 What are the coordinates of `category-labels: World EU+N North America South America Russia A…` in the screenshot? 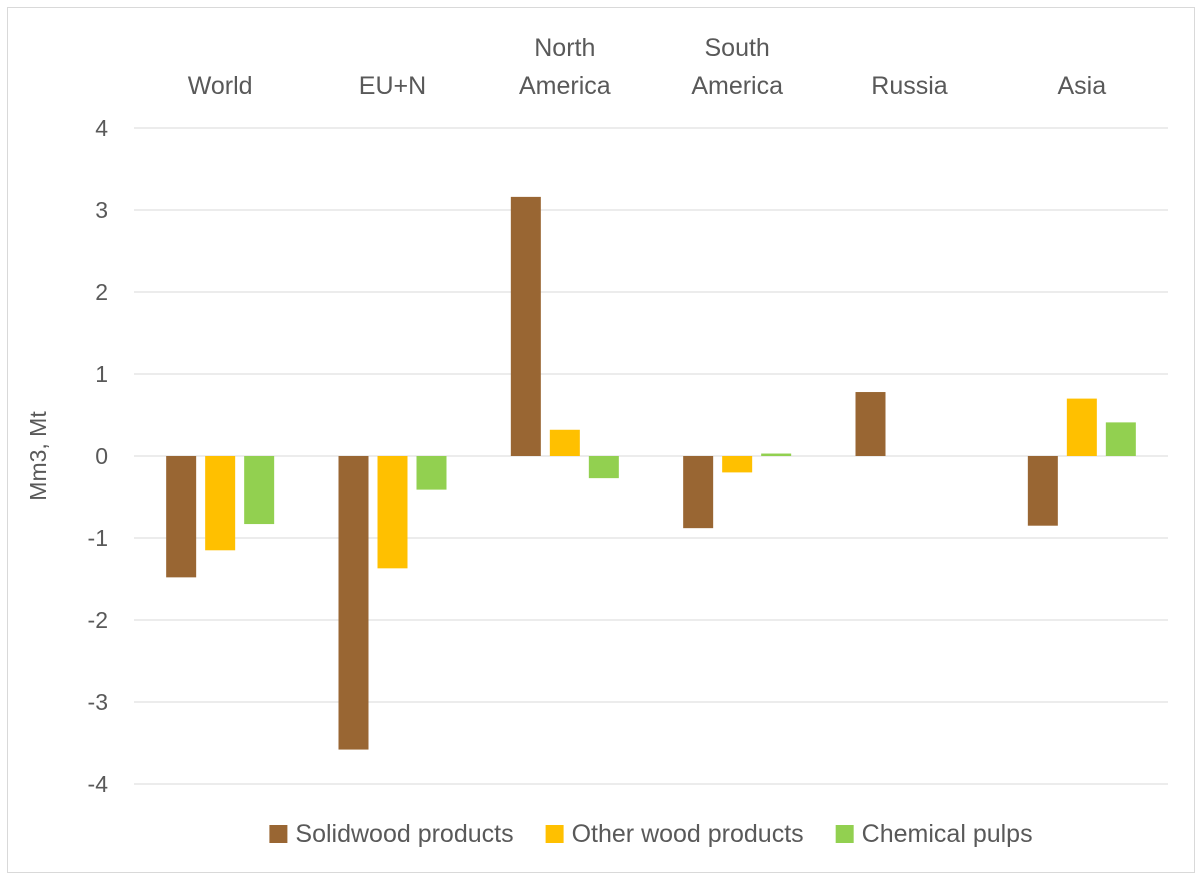 It's located at (647, 67).